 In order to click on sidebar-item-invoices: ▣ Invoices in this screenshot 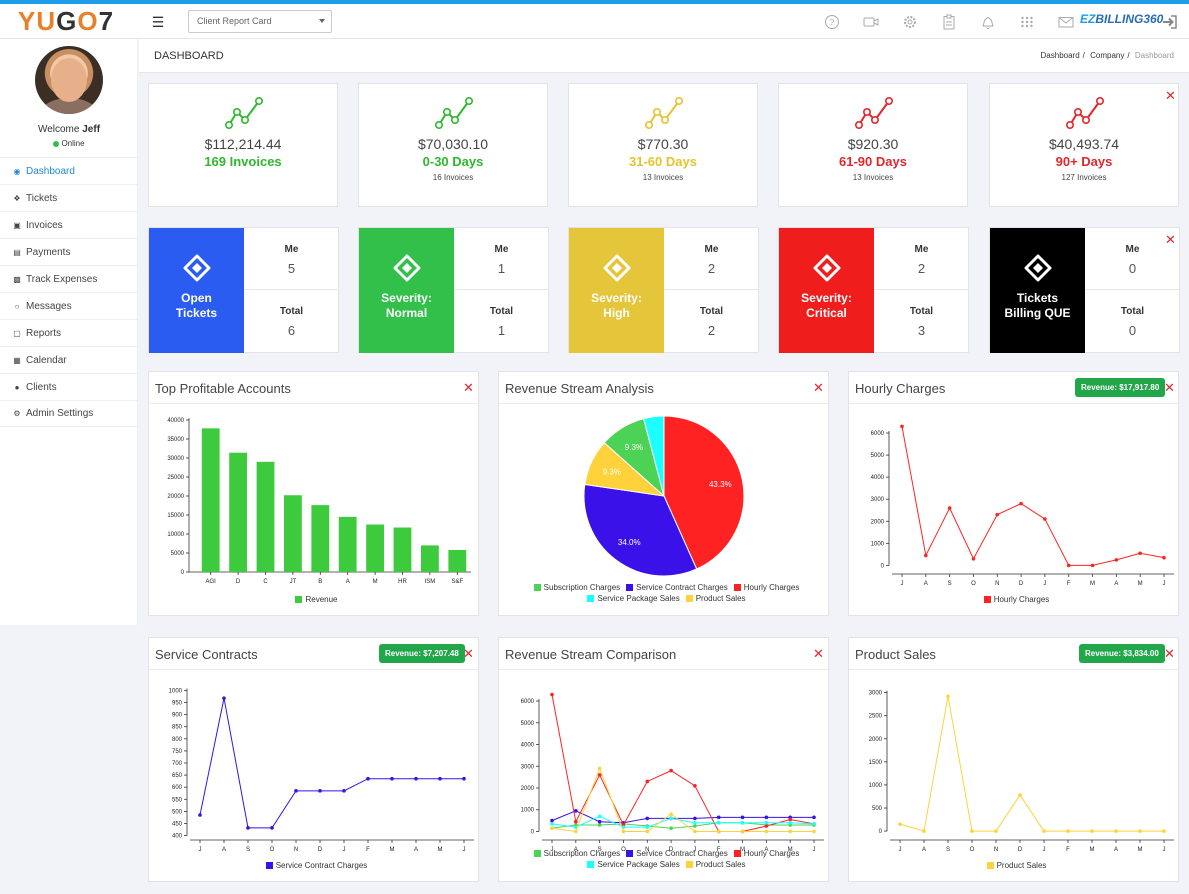, I will do `click(69, 224)`.